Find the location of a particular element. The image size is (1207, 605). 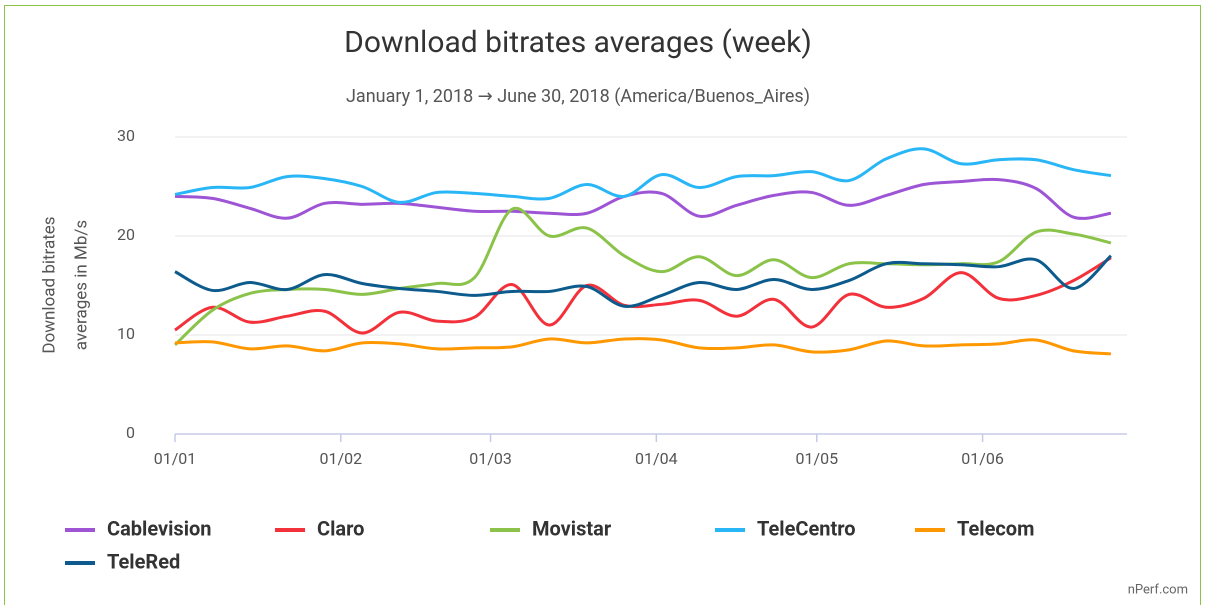

legend-label: Movistar is located at coordinates (572, 528).